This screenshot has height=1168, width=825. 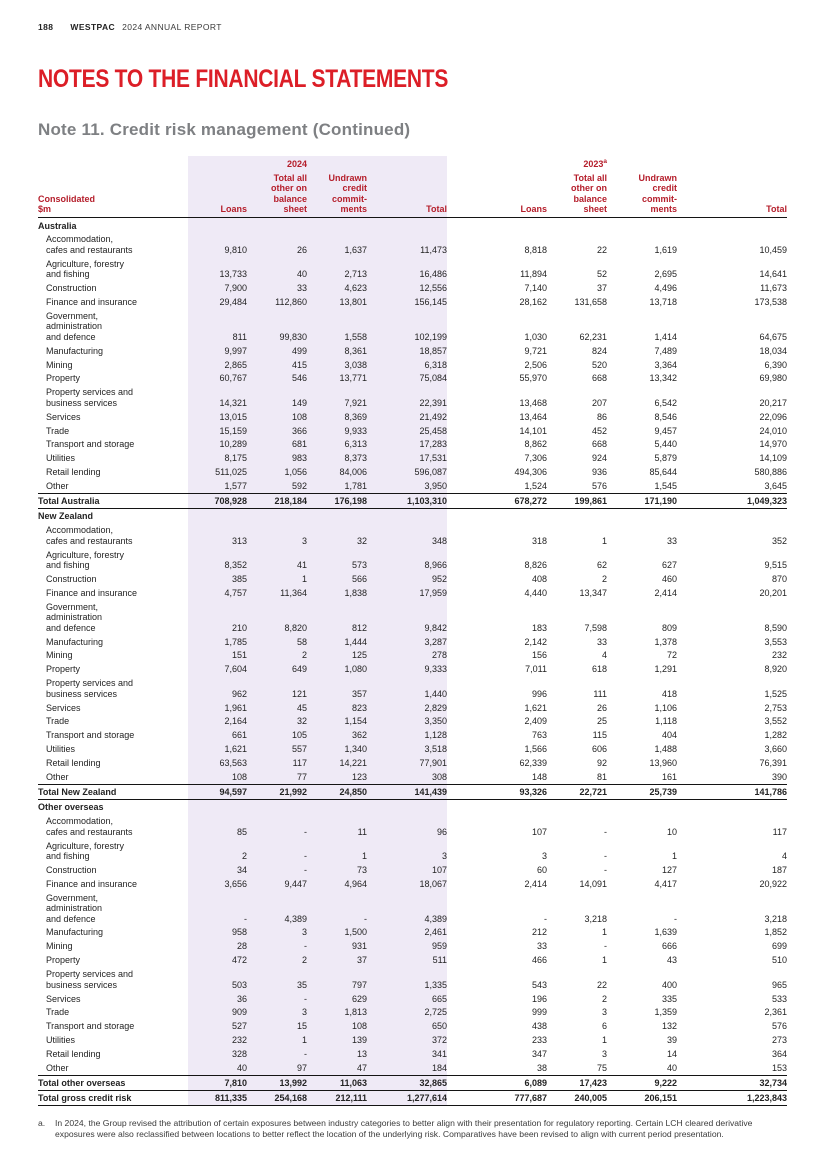 I want to click on section-header-row: New Zealand, so click(x=412, y=516).